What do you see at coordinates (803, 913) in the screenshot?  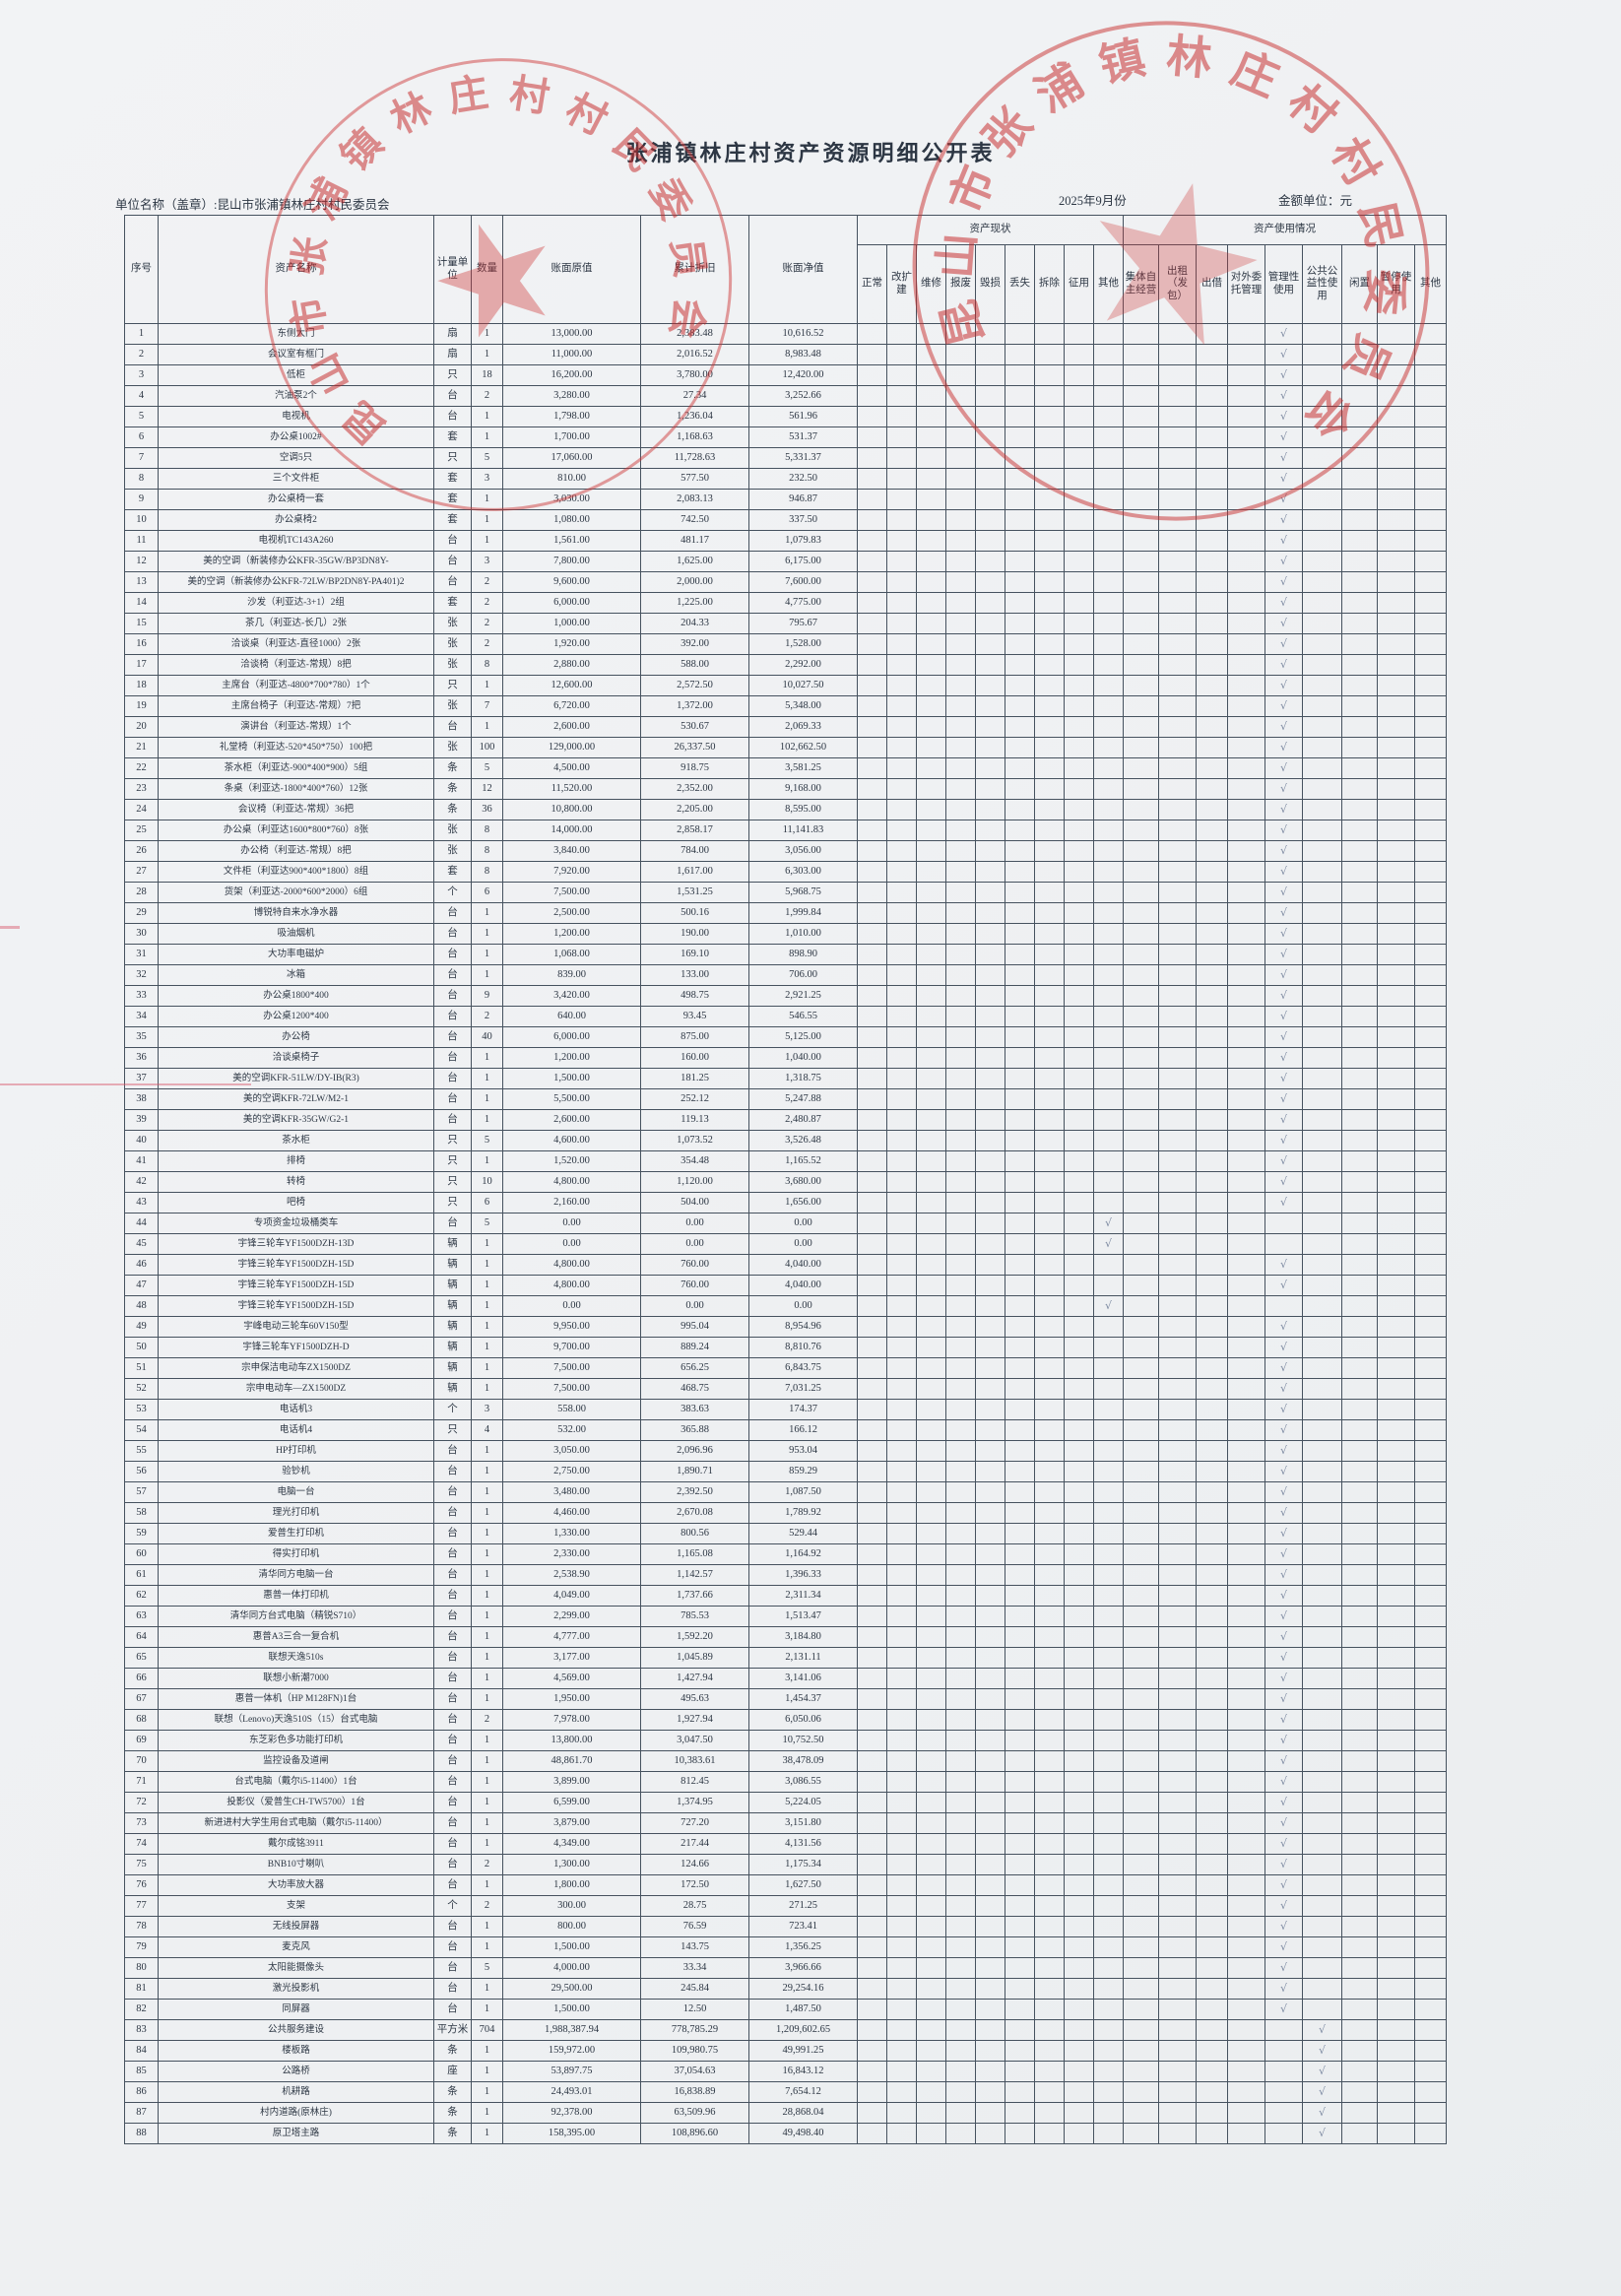 I see `net-value: 1,999.84` at bounding box center [803, 913].